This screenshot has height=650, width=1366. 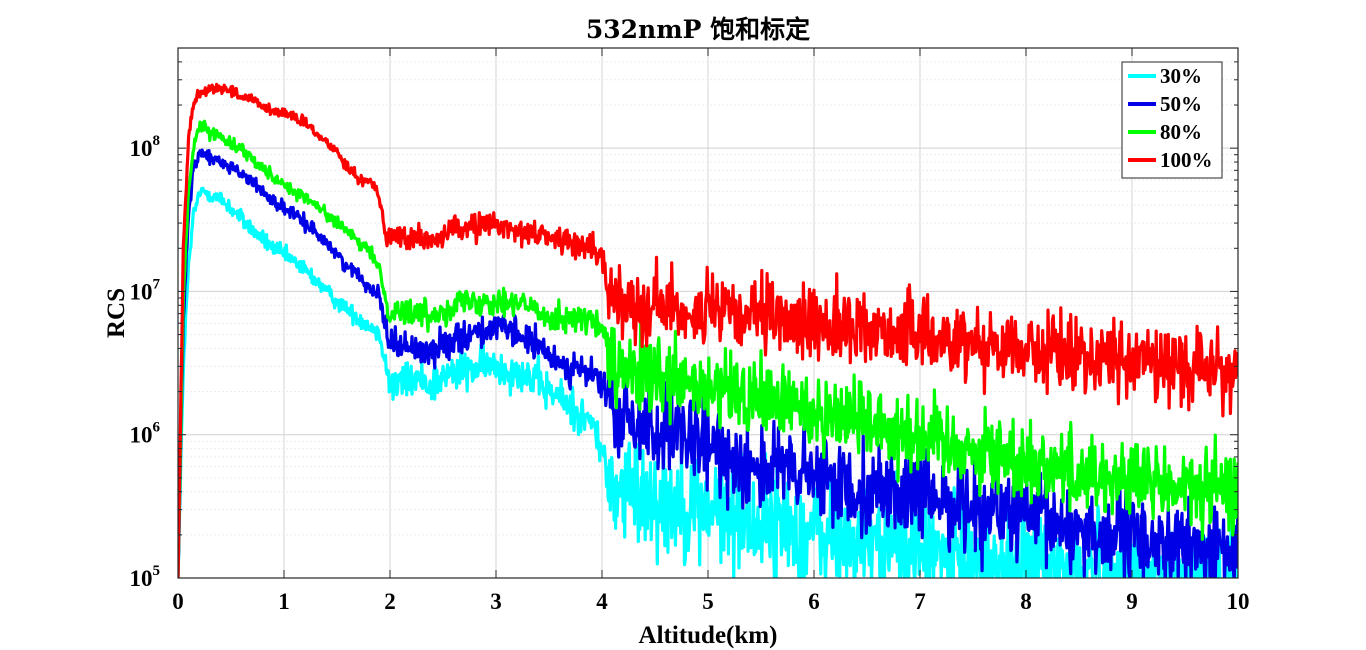 I want to click on x-tick-label: 3, so click(x=496, y=601).